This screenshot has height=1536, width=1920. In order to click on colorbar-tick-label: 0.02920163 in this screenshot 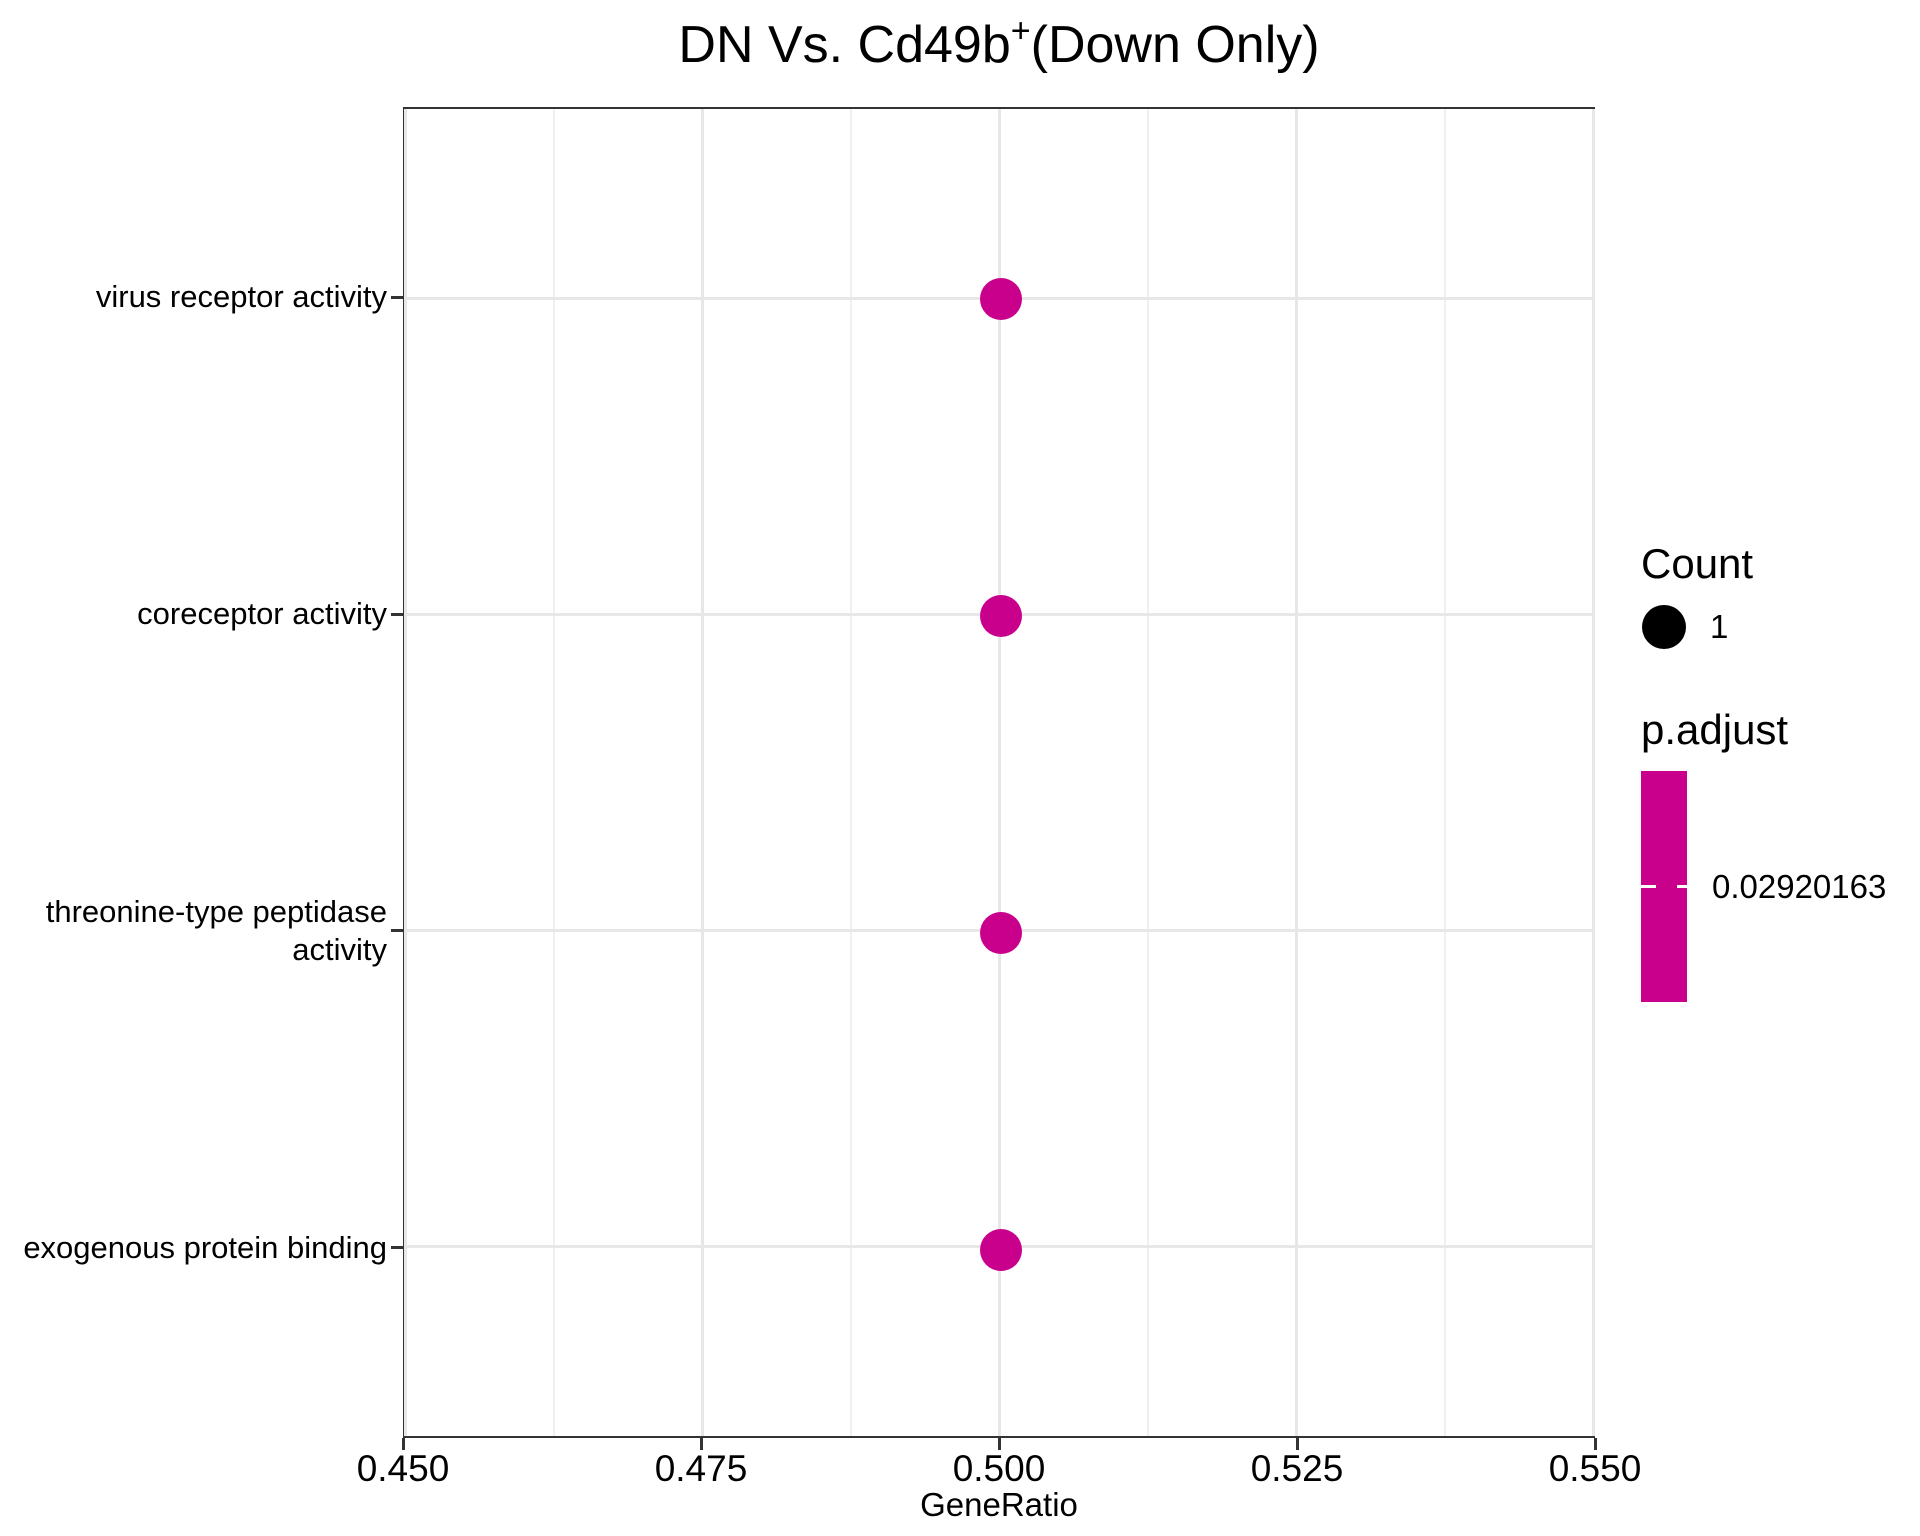, I will do `click(1799, 886)`.